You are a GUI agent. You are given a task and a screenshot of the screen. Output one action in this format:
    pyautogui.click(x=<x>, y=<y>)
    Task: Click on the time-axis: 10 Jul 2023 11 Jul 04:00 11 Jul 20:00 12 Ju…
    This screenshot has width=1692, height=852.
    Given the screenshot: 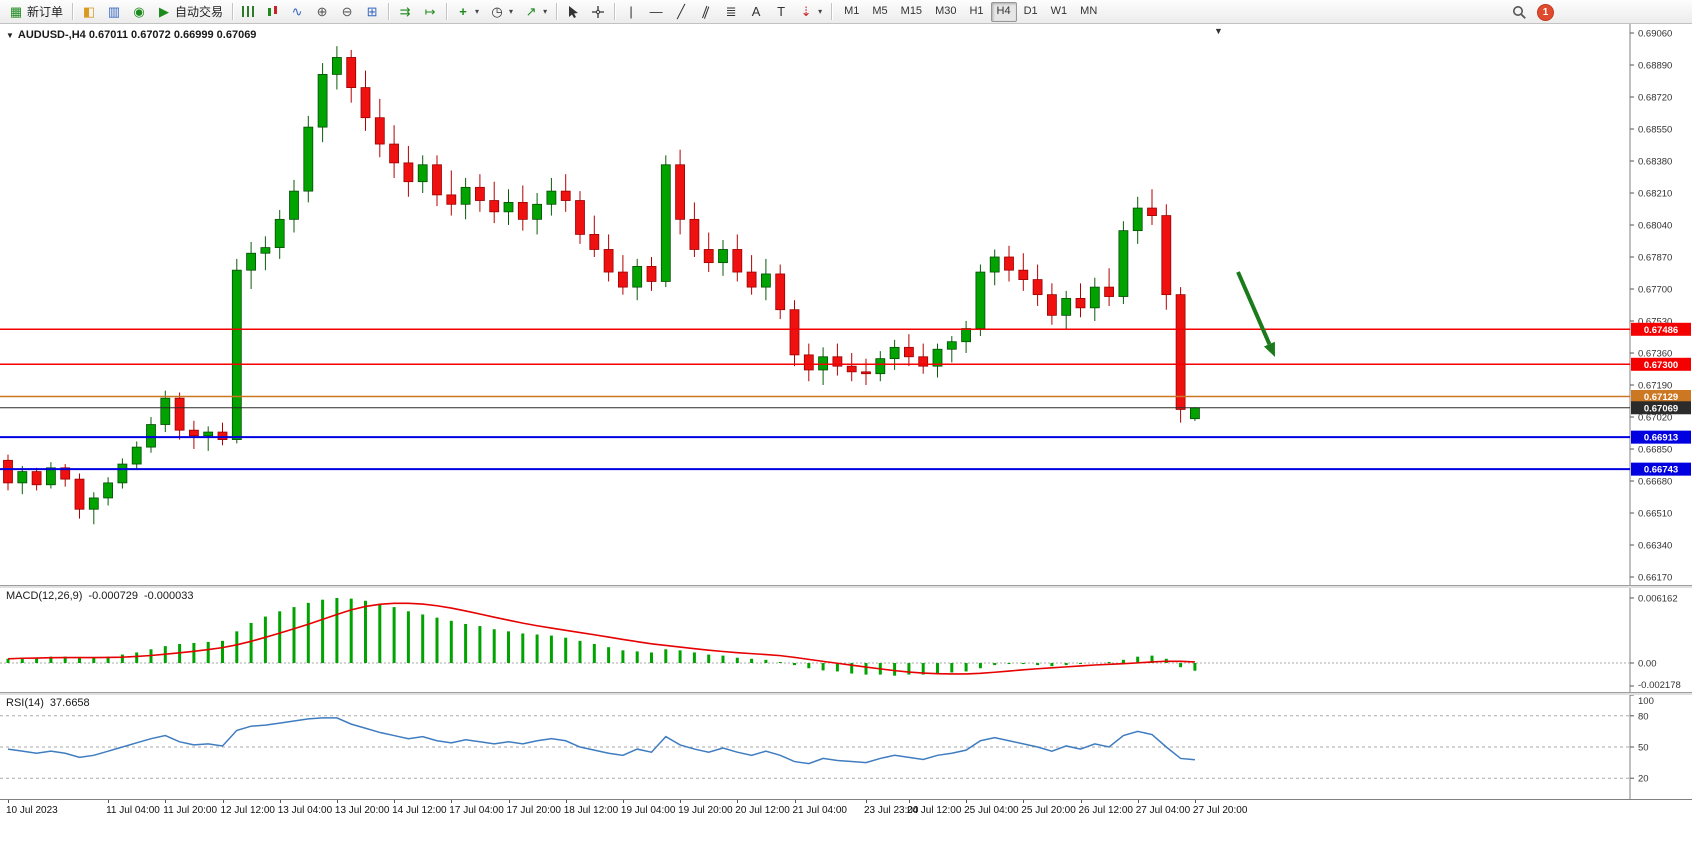 What is the action you would take?
    pyautogui.click(x=846, y=810)
    